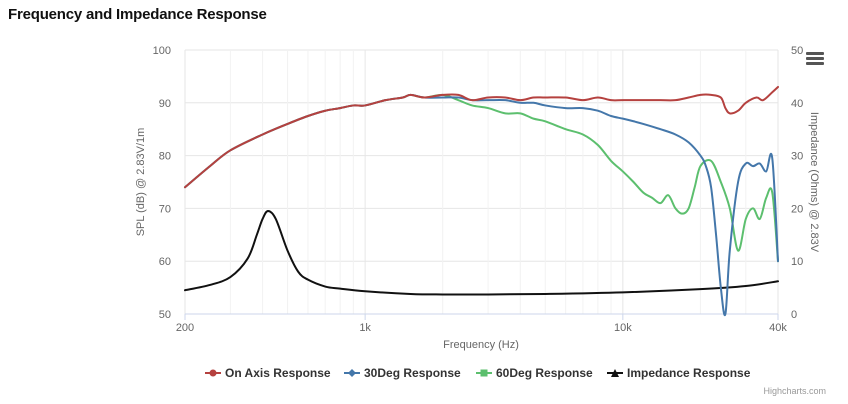 This screenshot has width=848, height=404. What do you see at coordinates (141, 182) in the screenshot?
I see `y-axis-title: SPL (dB) @ 2.83V/1m` at bounding box center [141, 182].